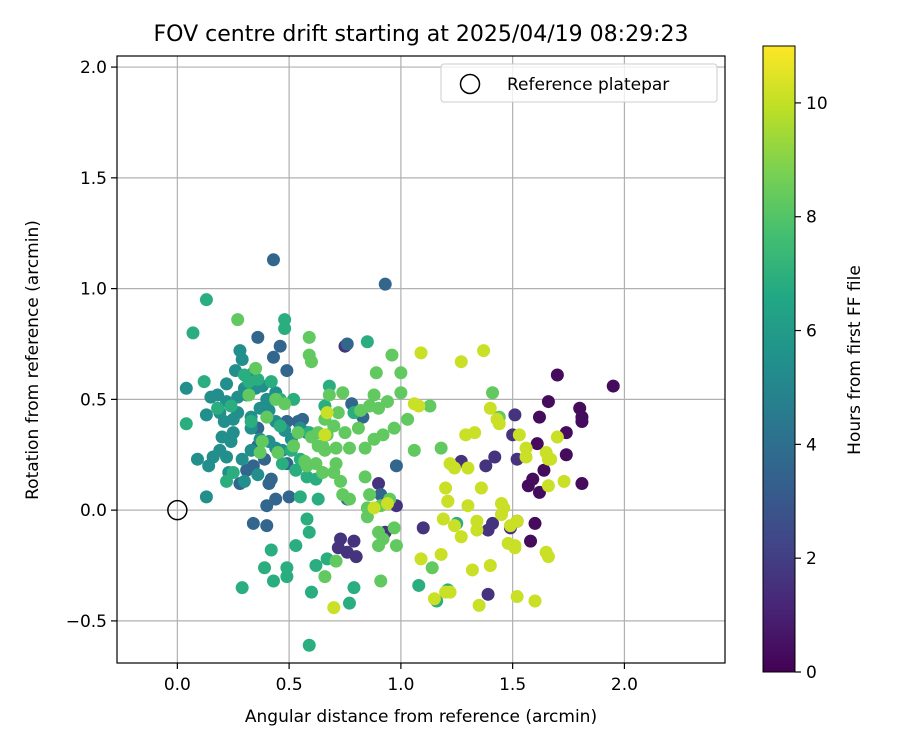  I want to click on y-axis-label: Rotation from reference (arcmin), so click(33, 360).